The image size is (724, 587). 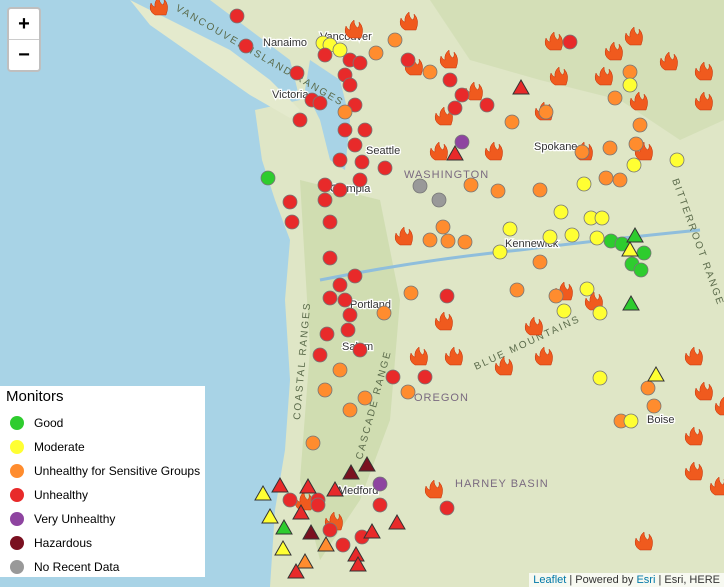 I want to click on state-label: WASHINGTON, so click(x=446, y=175).